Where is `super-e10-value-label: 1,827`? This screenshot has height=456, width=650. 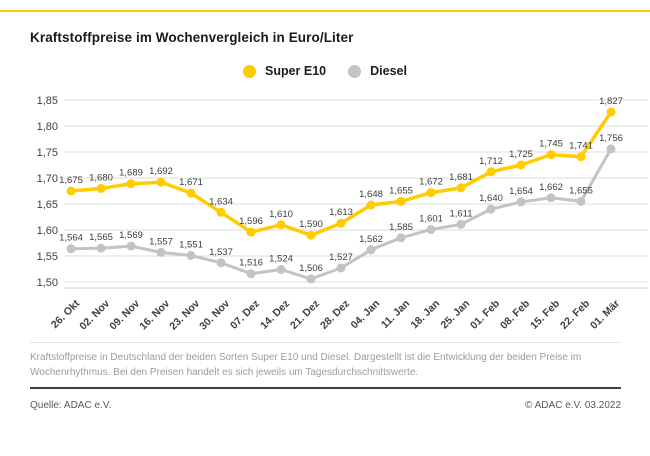 super-e10-value-label: 1,827 is located at coordinates (611, 101).